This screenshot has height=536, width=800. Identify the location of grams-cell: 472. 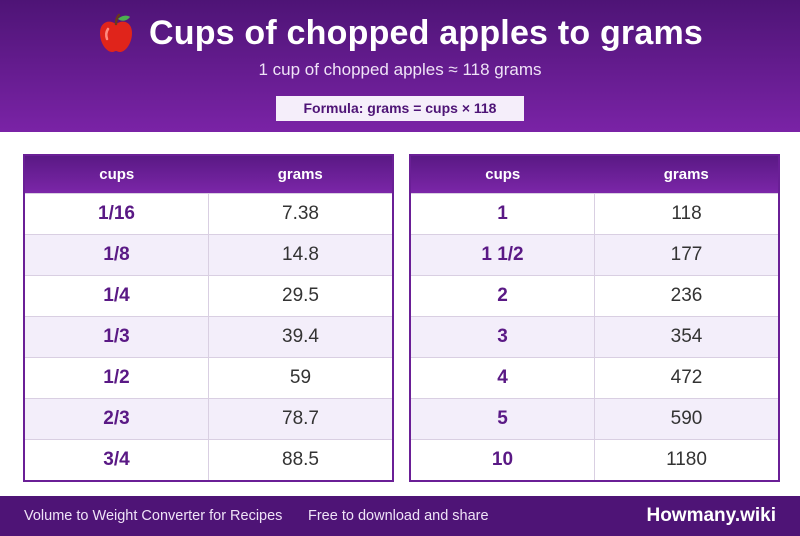
(686, 377).